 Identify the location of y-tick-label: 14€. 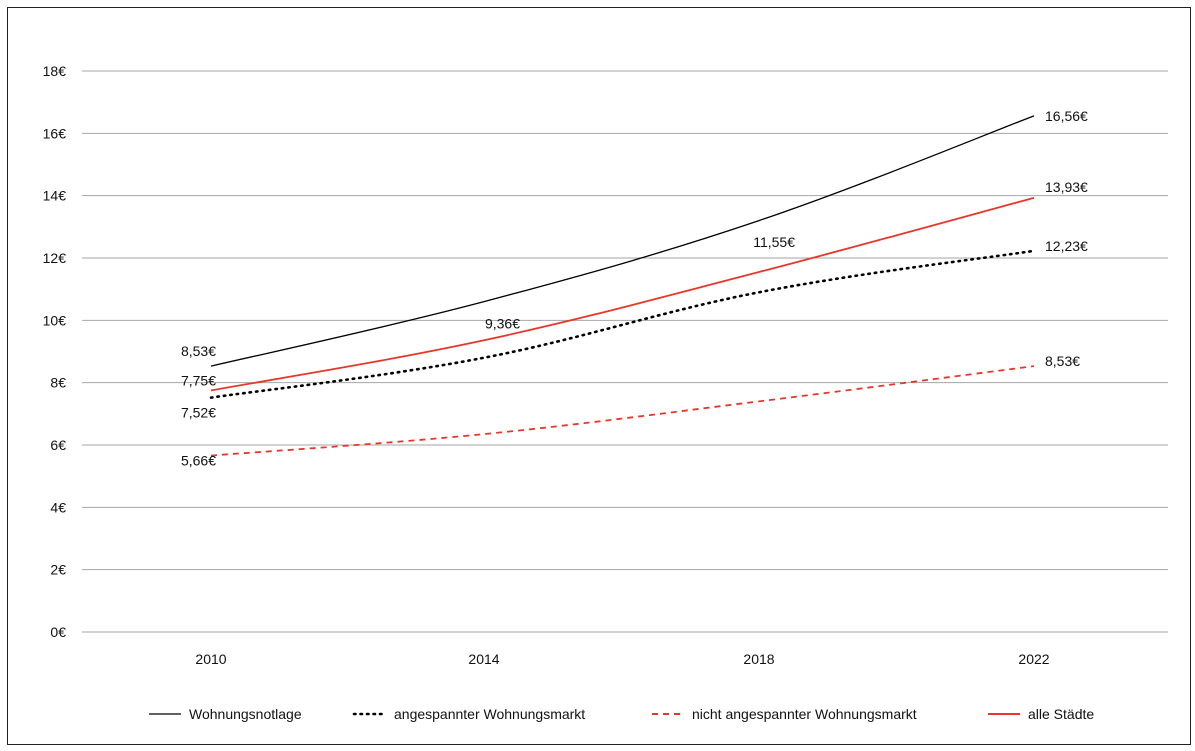
(55, 196).